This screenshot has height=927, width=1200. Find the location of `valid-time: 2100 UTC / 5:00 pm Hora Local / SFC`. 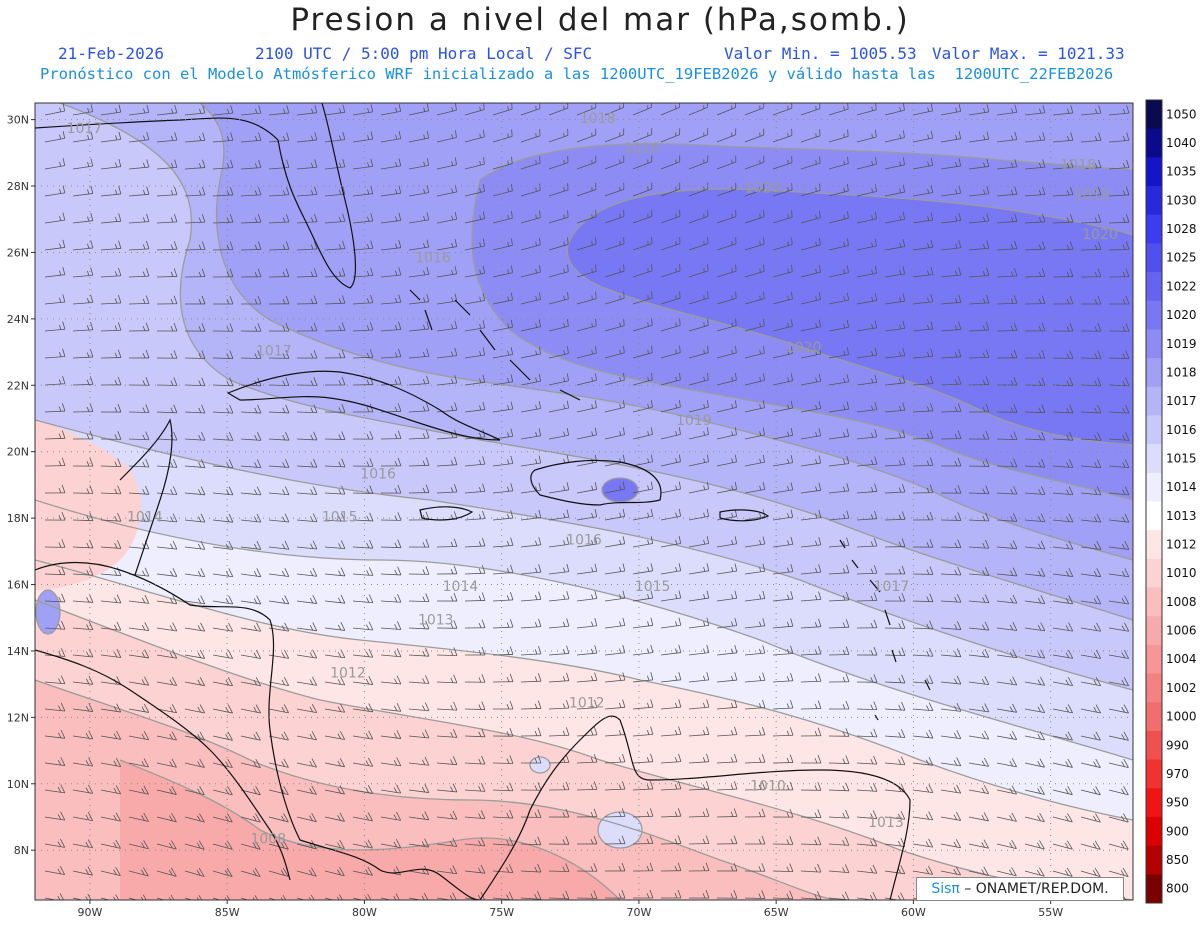

valid-time: 2100 UTC / 5:00 pm Hora Local / SFC is located at coordinates (424, 53).